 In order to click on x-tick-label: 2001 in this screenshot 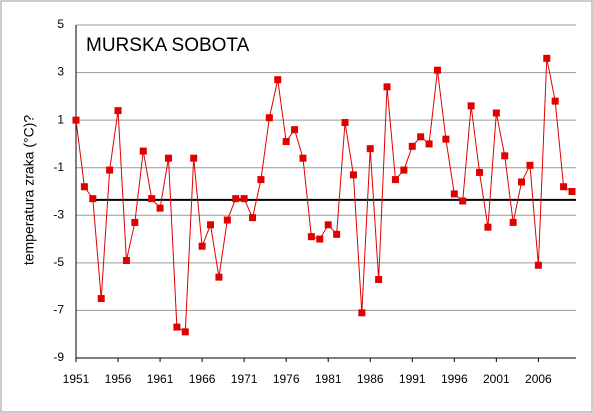, I will do `click(496, 379)`.